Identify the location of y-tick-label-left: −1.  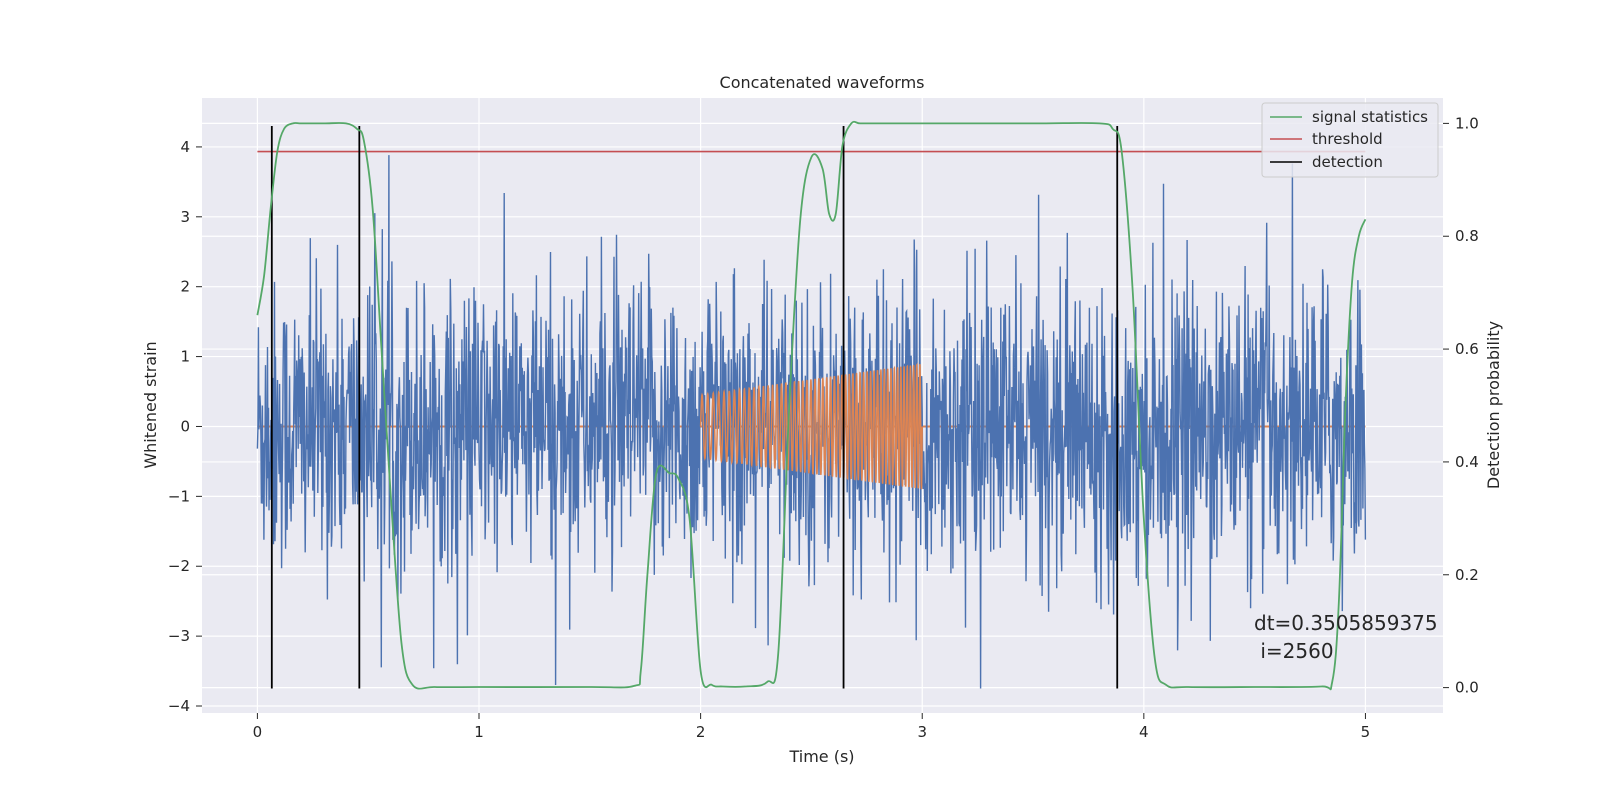
(179, 496).